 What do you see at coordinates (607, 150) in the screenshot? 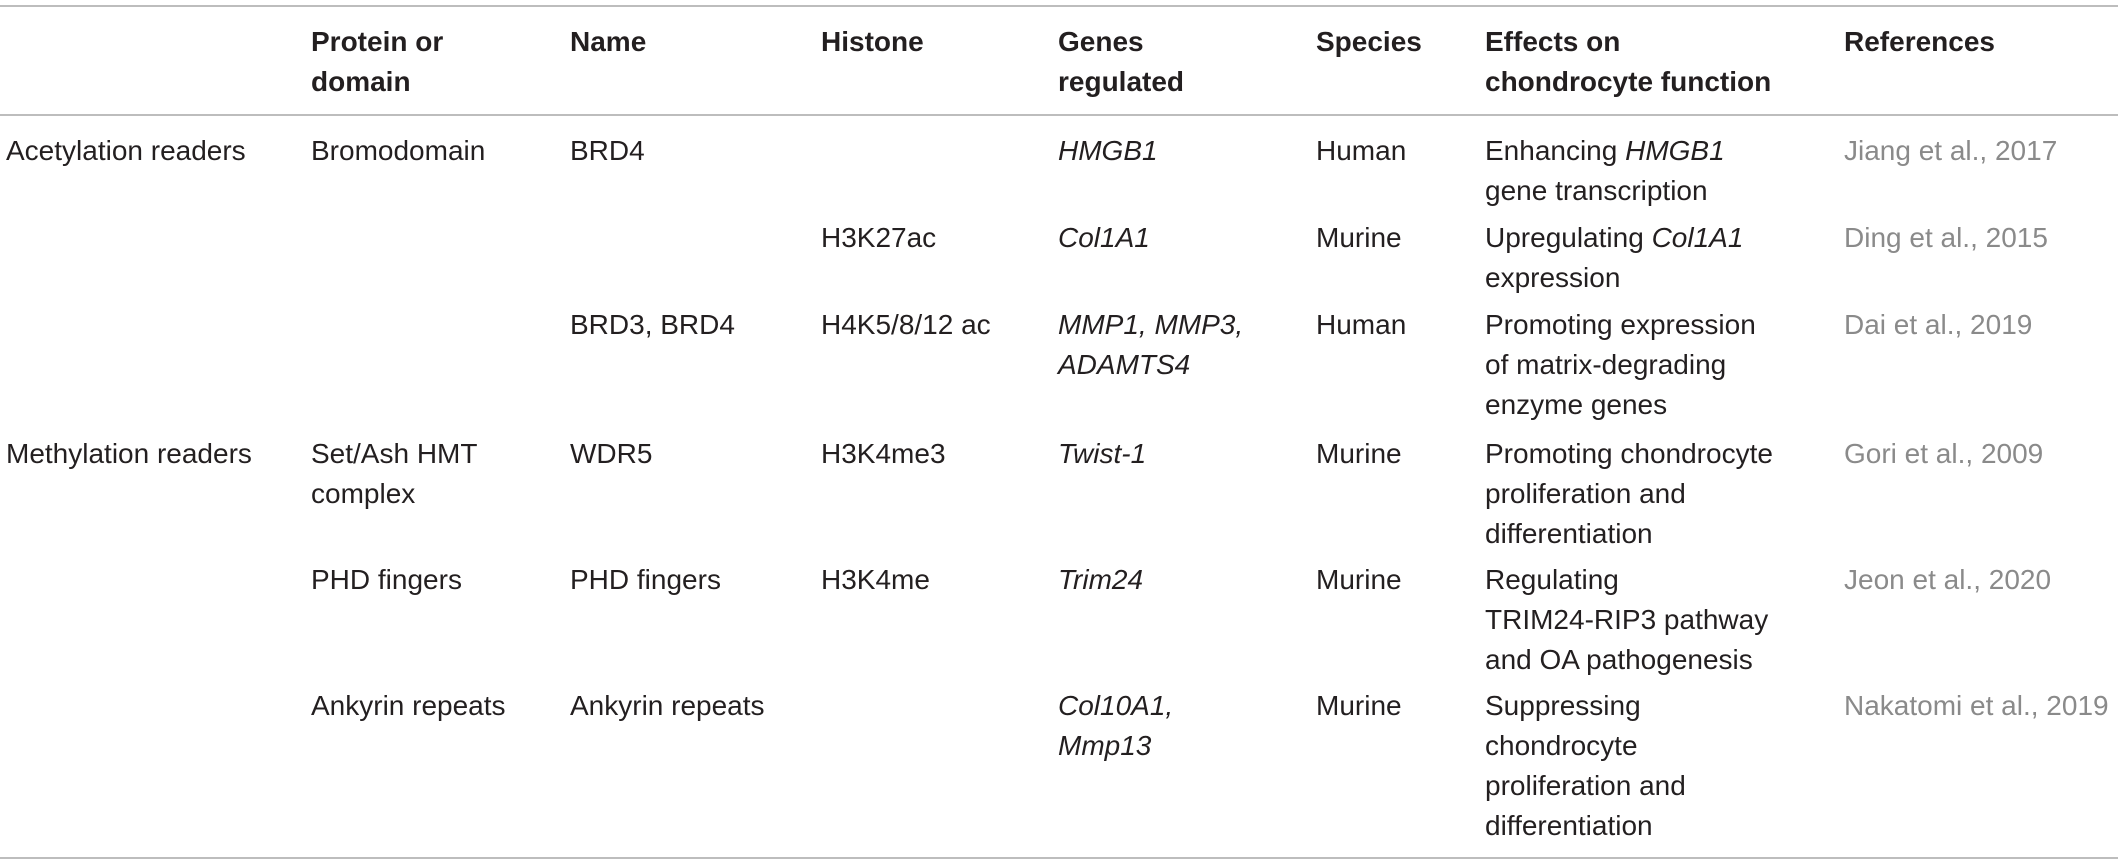
I see `cell-name: BRD4` at bounding box center [607, 150].